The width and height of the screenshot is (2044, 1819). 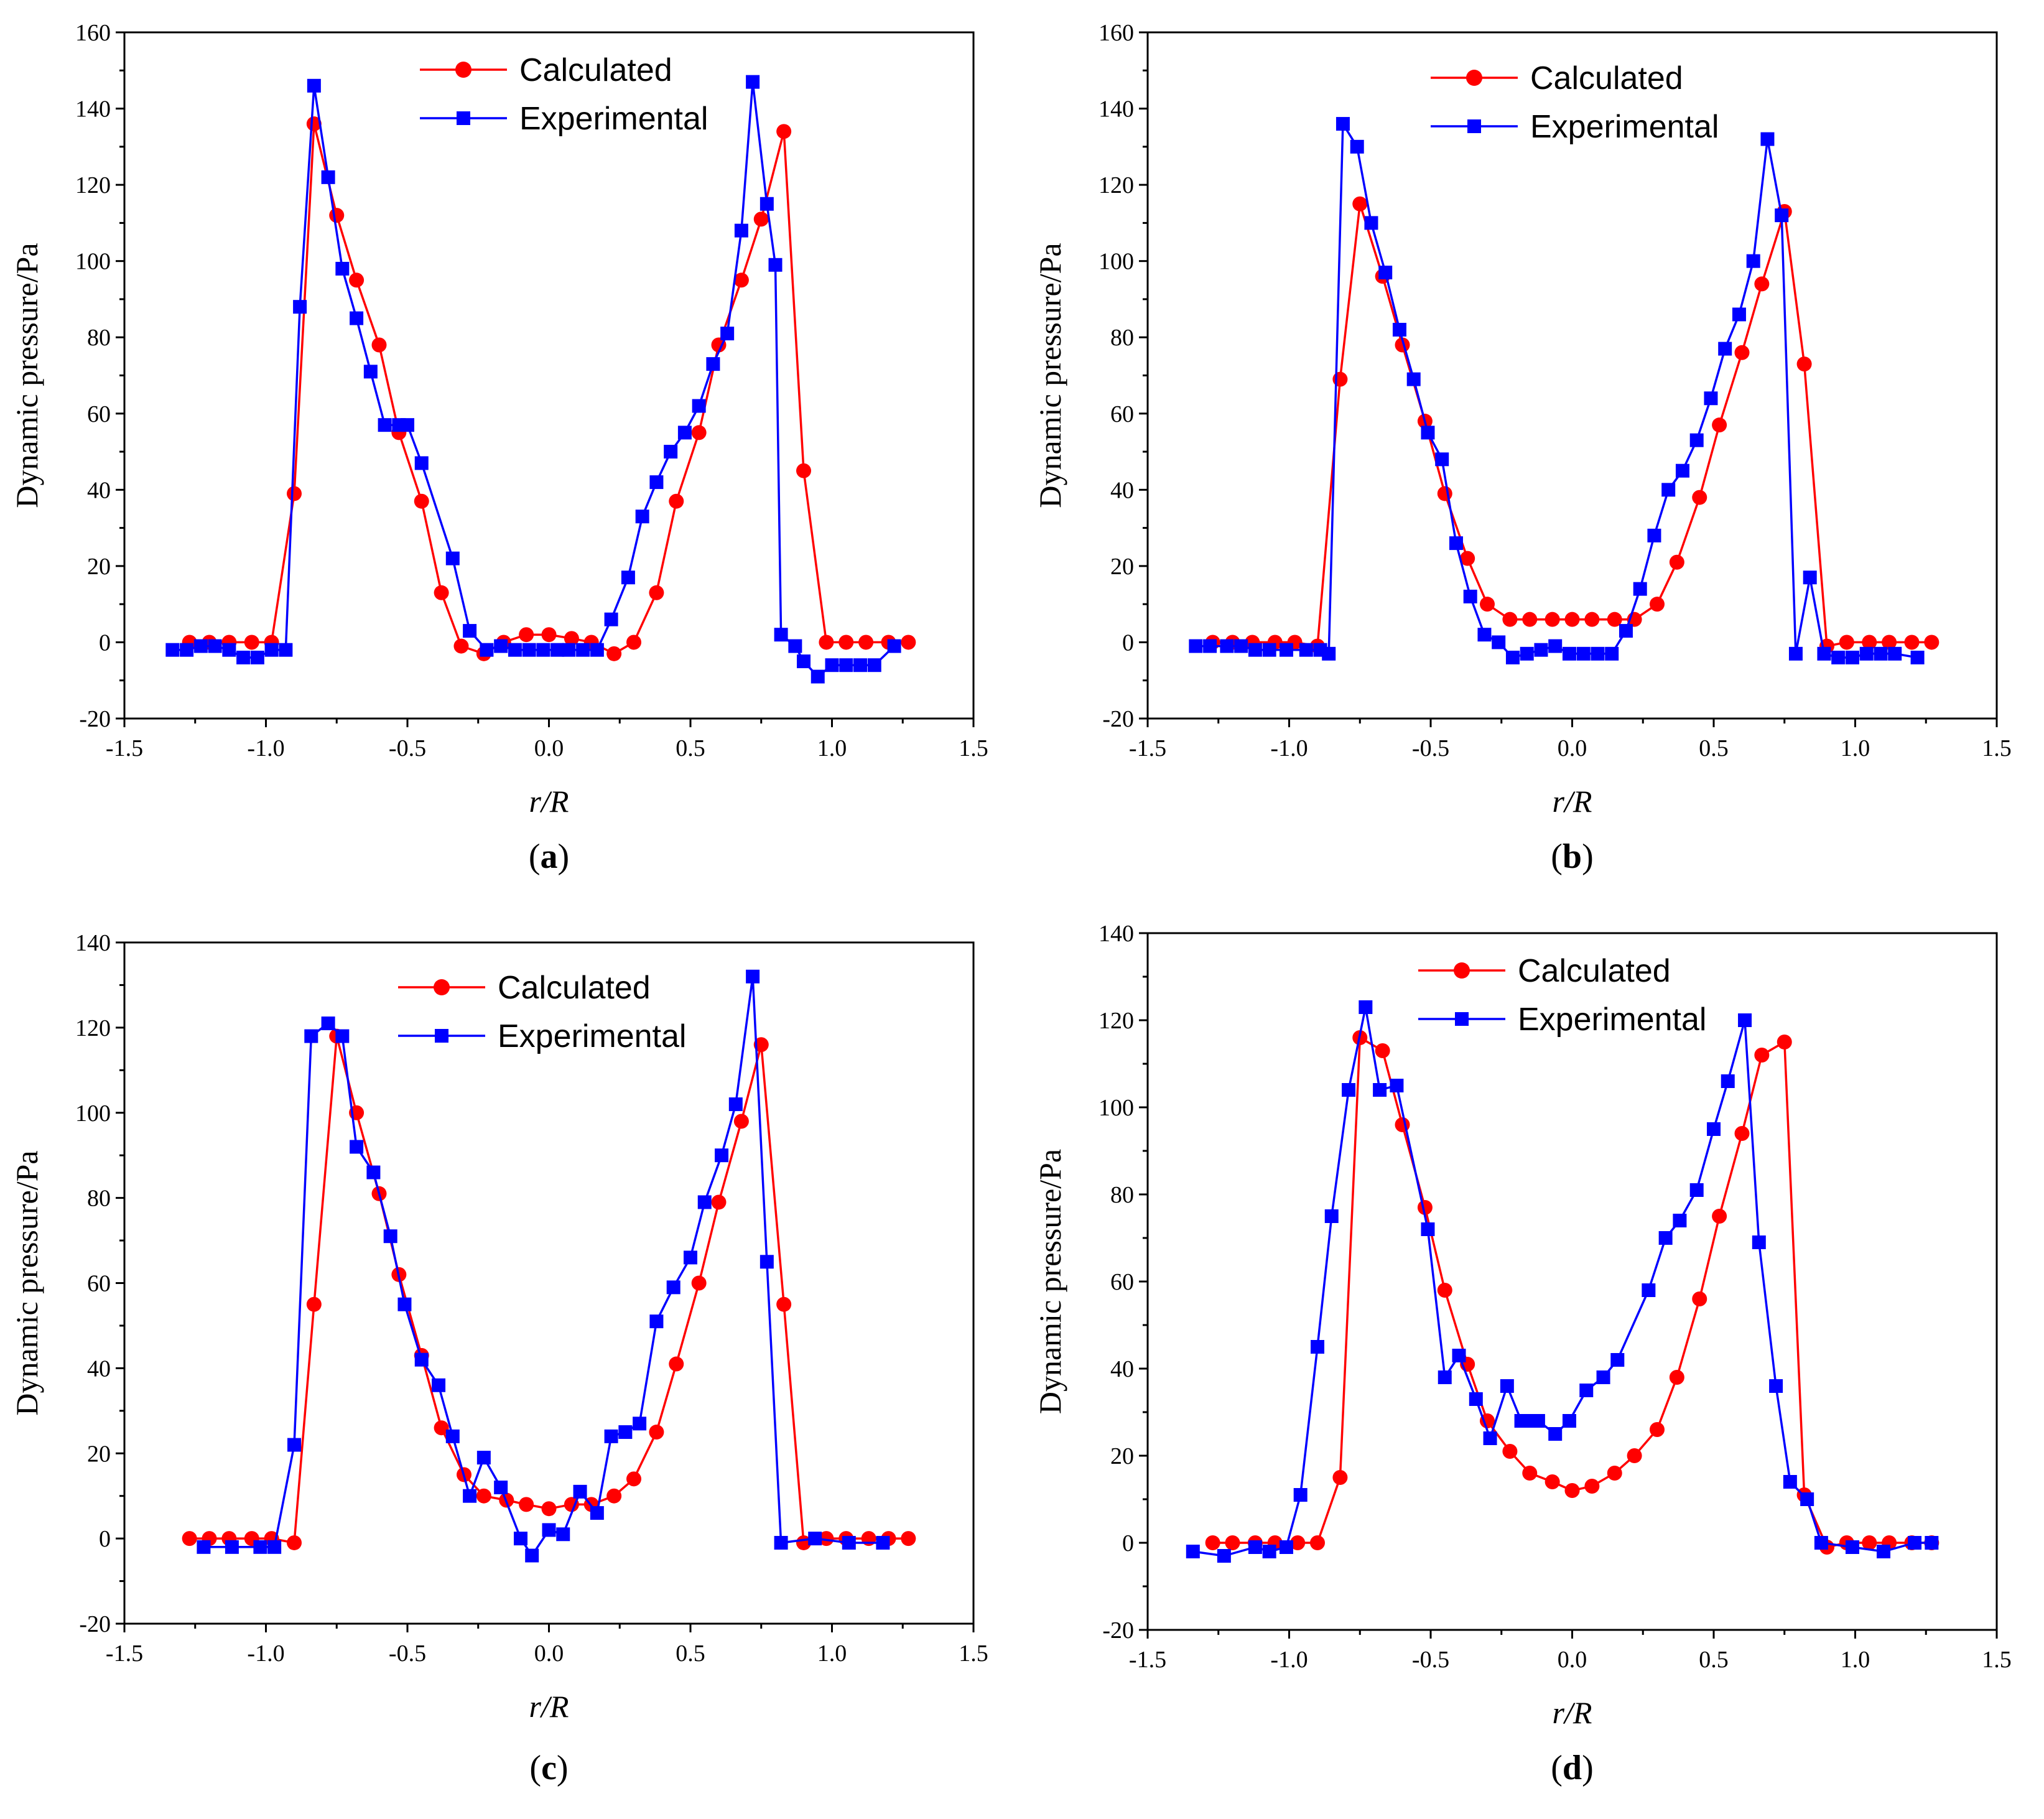 What do you see at coordinates (464, 118) in the screenshot?
I see `legend-marker-experimental` at bounding box center [464, 118].